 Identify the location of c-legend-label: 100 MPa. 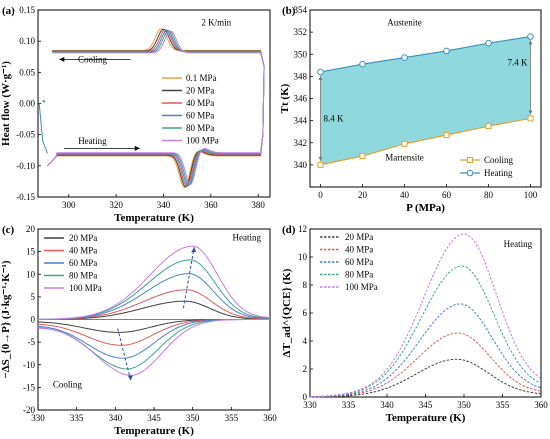
(85, 288).